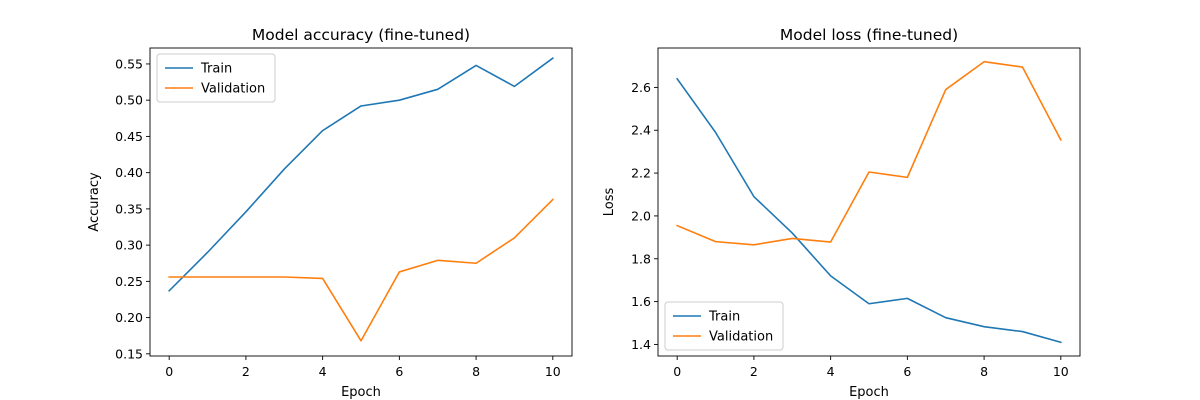 This screenshot has height=400, width=1200. I want to click on y-tick-label: 1.4, so click(641, 344).